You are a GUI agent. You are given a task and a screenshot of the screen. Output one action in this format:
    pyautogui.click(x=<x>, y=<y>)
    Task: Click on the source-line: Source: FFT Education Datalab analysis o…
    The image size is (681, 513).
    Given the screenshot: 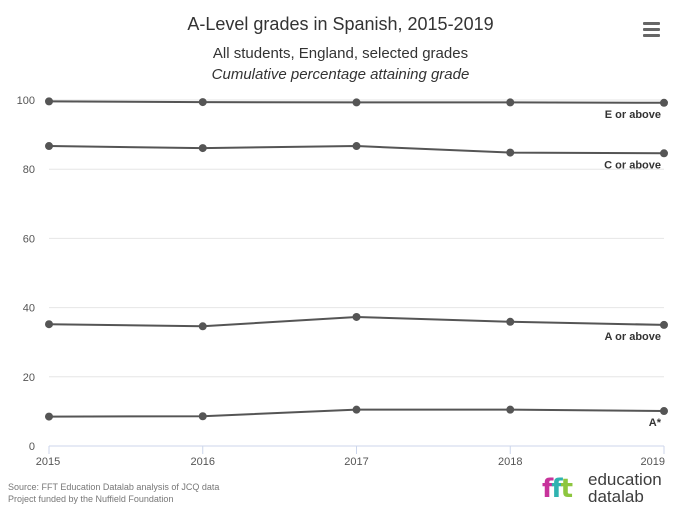 What is the action you would take?
    pyautogui.click(x=114, y=487)
    